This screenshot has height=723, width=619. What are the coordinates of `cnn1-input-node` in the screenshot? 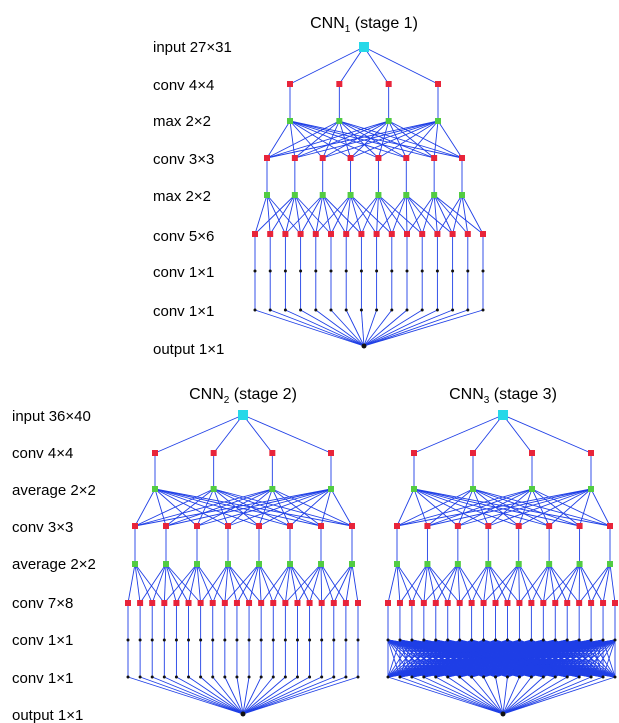 It's located at (364, 47).